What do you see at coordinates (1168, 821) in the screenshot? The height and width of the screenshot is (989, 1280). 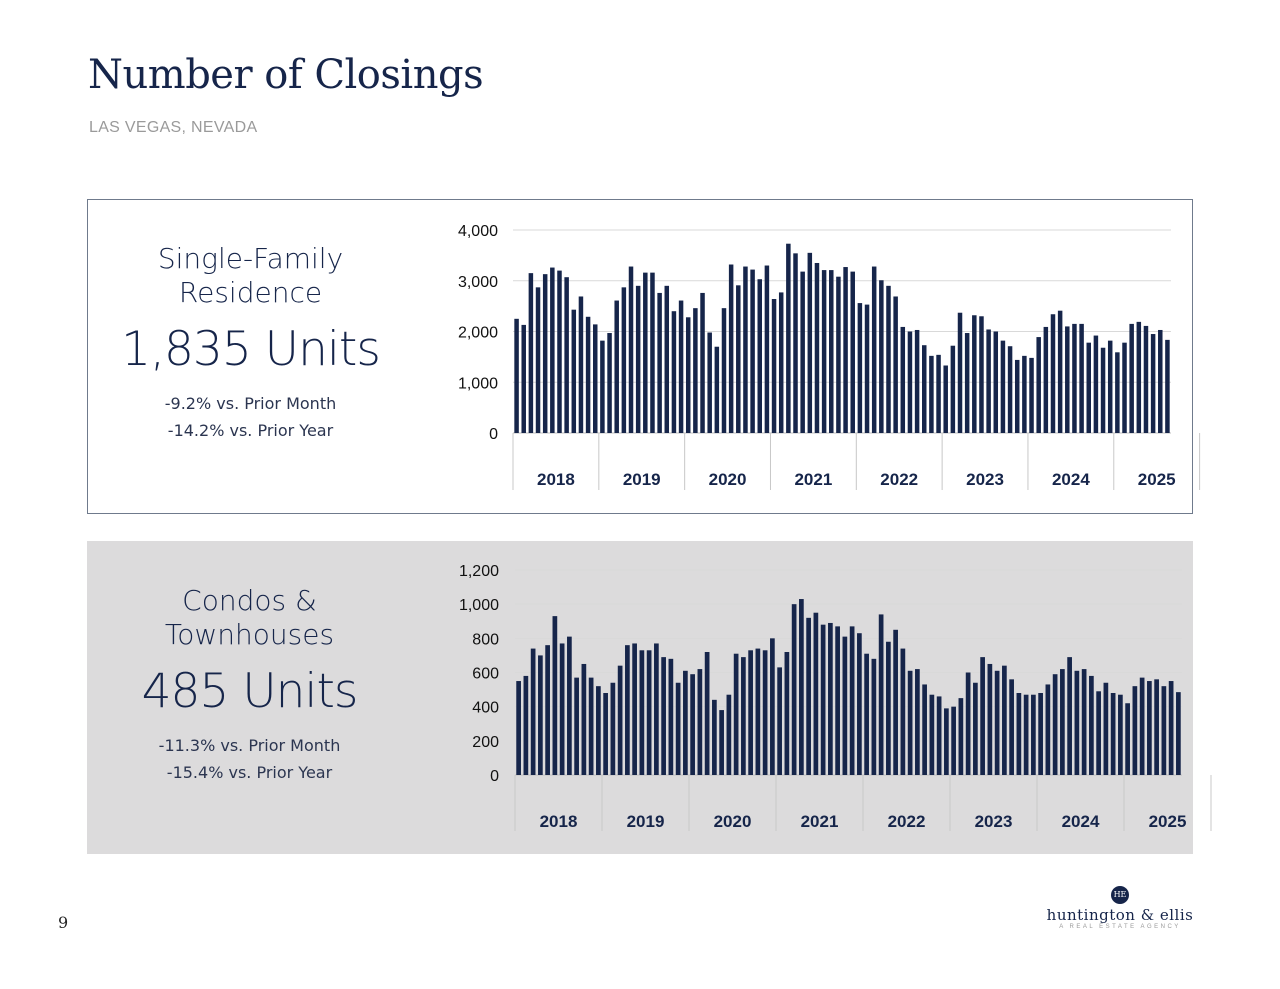 I see `x-year-label: 2025` at bounding box center [1168, 821].